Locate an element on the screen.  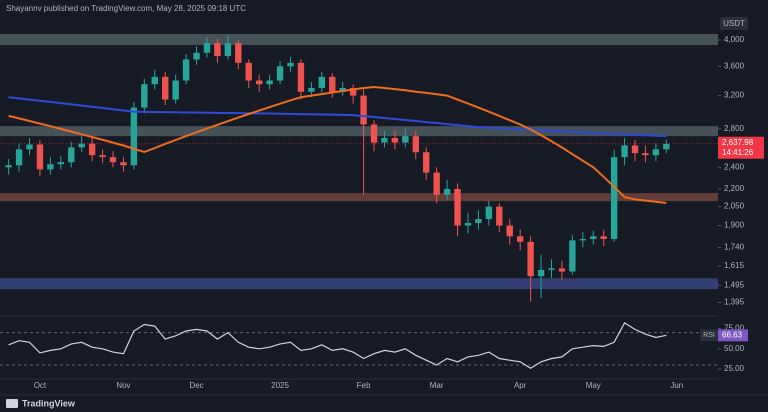
y-tick-label: 1,495 is located at coordinates (734, 284).